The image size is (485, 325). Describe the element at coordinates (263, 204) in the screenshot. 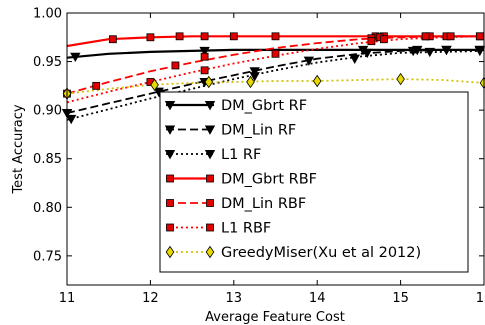

I see `legend-label: DM_Lin RBF` at that location.